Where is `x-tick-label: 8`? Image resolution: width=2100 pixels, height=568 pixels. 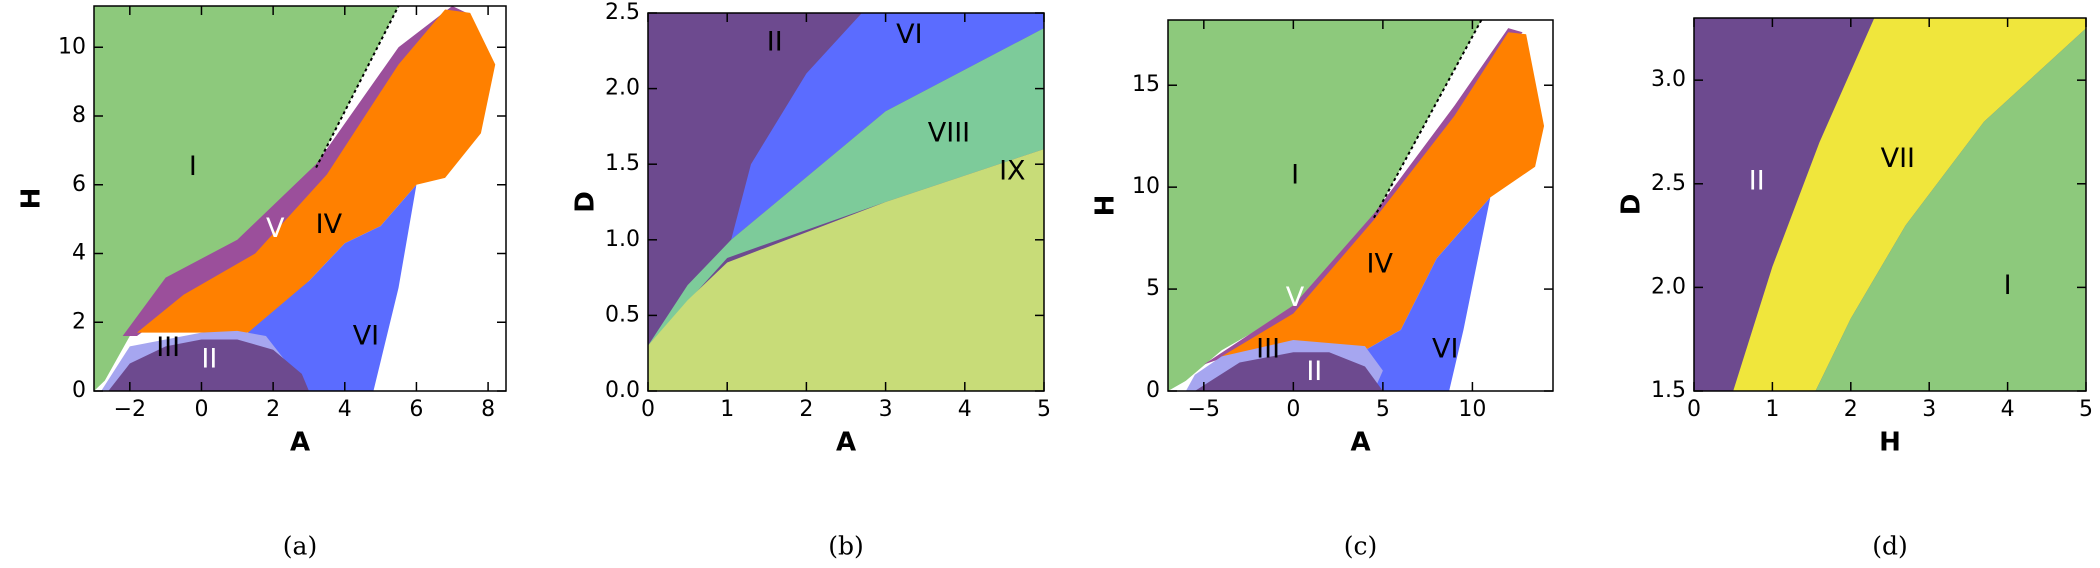
x-tick-label: 8 is located at coordinates (488, 409).